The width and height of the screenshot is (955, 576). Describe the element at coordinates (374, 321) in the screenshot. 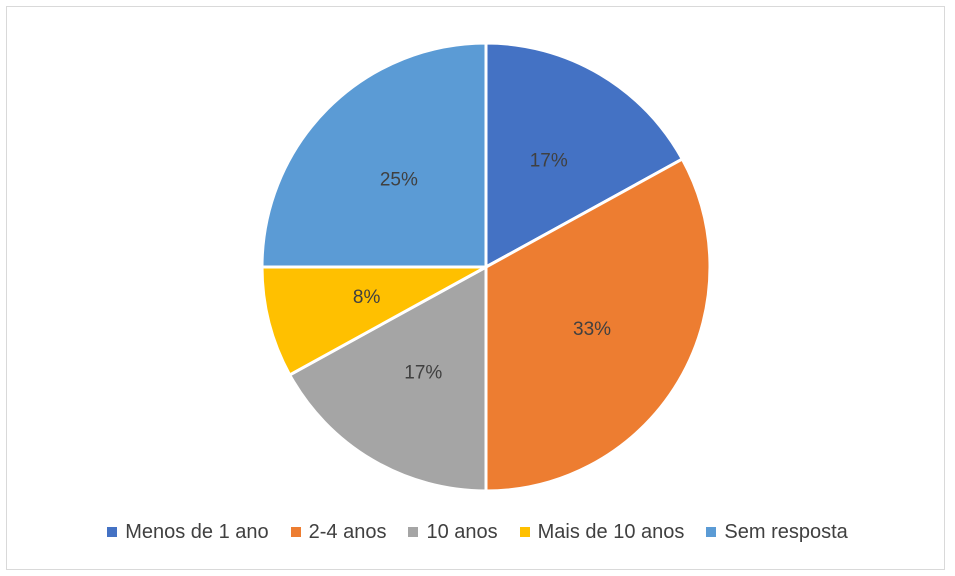

I see `pie-slice-mais-de-10-anos` at that location.